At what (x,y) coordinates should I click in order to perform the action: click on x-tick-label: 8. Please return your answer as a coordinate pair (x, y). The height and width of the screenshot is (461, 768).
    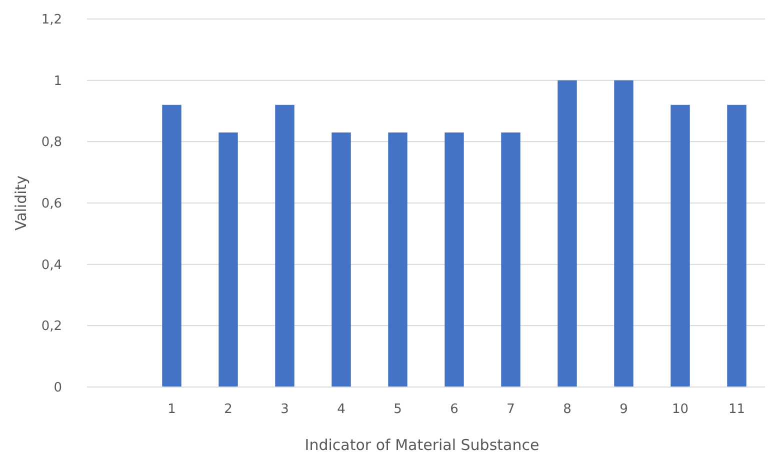
    Looking at the image, I should click on (567, 409).